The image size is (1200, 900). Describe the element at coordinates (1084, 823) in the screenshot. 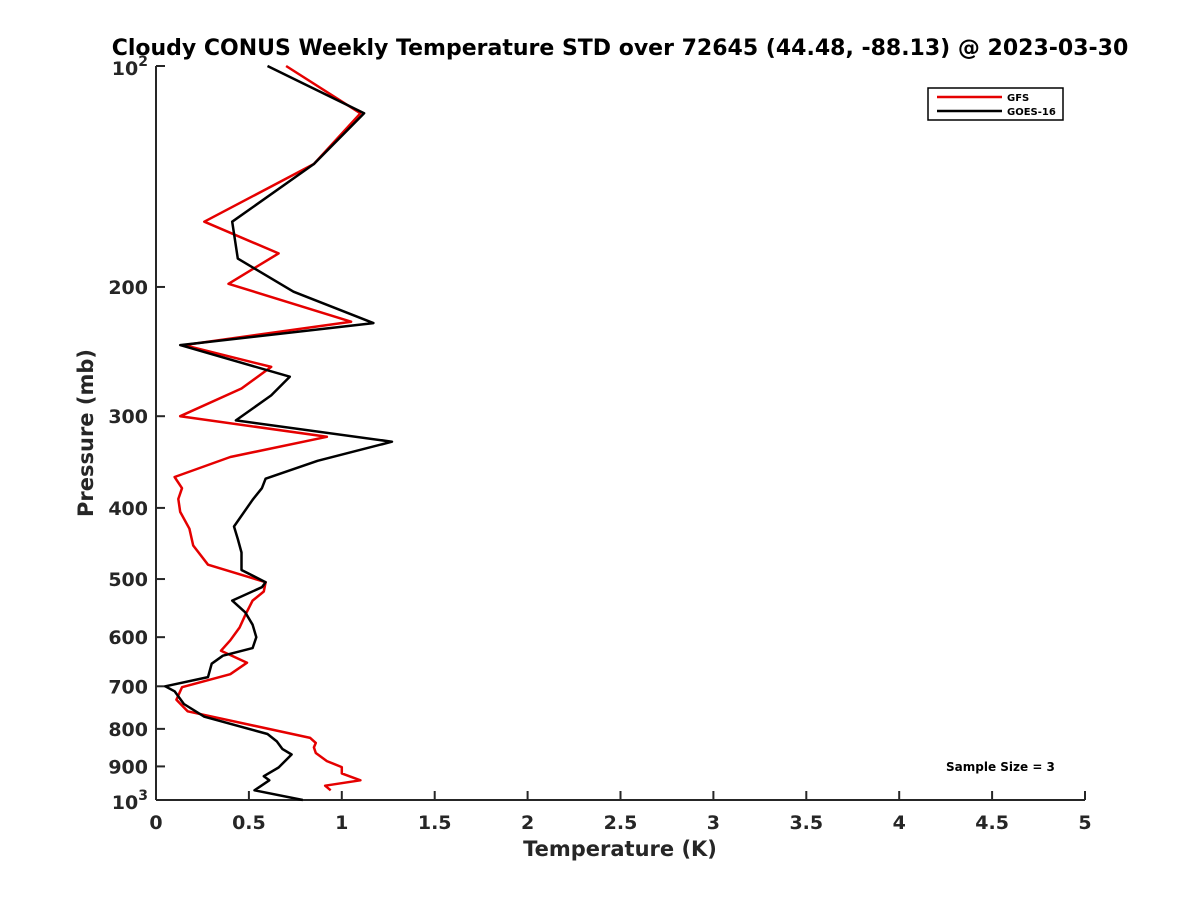

I see `x-tick-label: 5` at that location.